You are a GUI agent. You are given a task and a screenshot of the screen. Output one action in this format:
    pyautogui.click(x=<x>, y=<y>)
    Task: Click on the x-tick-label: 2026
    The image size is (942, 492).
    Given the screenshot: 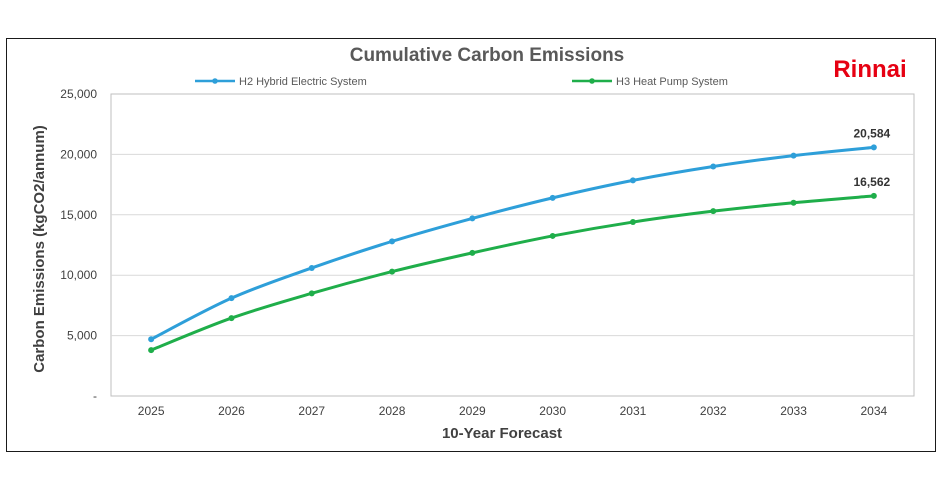 What is the action you would take?
    pyautogui.click(x=231, y=411)
    